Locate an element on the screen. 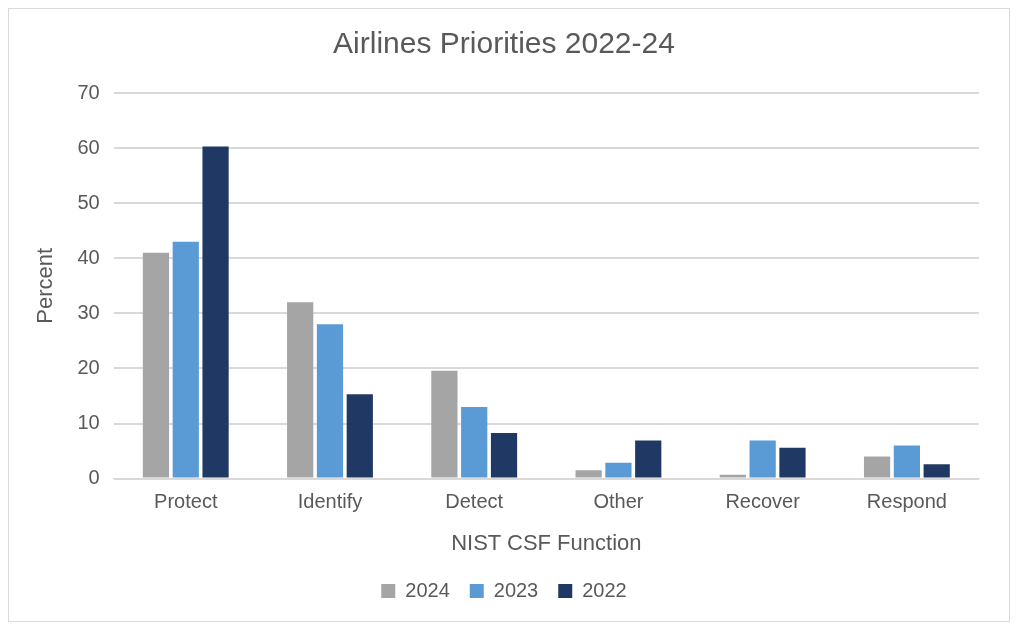 The width and height of the screenshot is (1024, 632). x-tick-label: Respond is located at coordinates (906, 501).